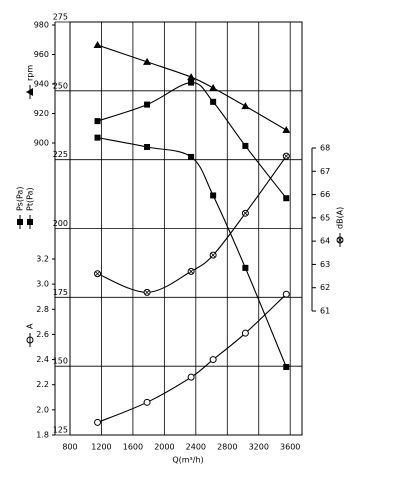 The height and width of the screenshot is (493, 417). What do you see at coordinates (60, 17) in the screenshot?
I see `pa-tick-label: 275` at bounding box center [60, 17].